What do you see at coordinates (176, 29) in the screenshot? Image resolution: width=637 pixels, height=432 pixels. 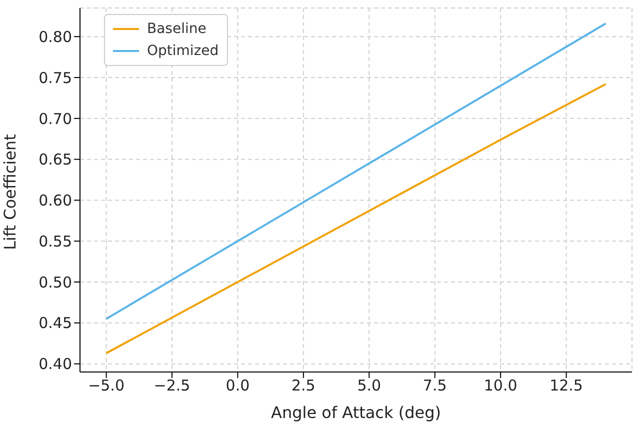 I see `legend-label: Baseline` at bounding box center [176, 29].